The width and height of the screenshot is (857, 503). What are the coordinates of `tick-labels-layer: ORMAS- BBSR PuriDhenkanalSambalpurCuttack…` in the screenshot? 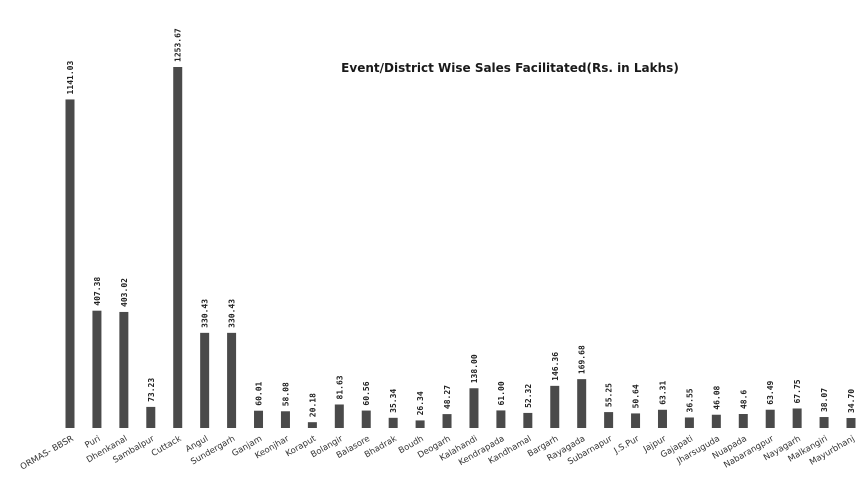 It's located at (438, 453).